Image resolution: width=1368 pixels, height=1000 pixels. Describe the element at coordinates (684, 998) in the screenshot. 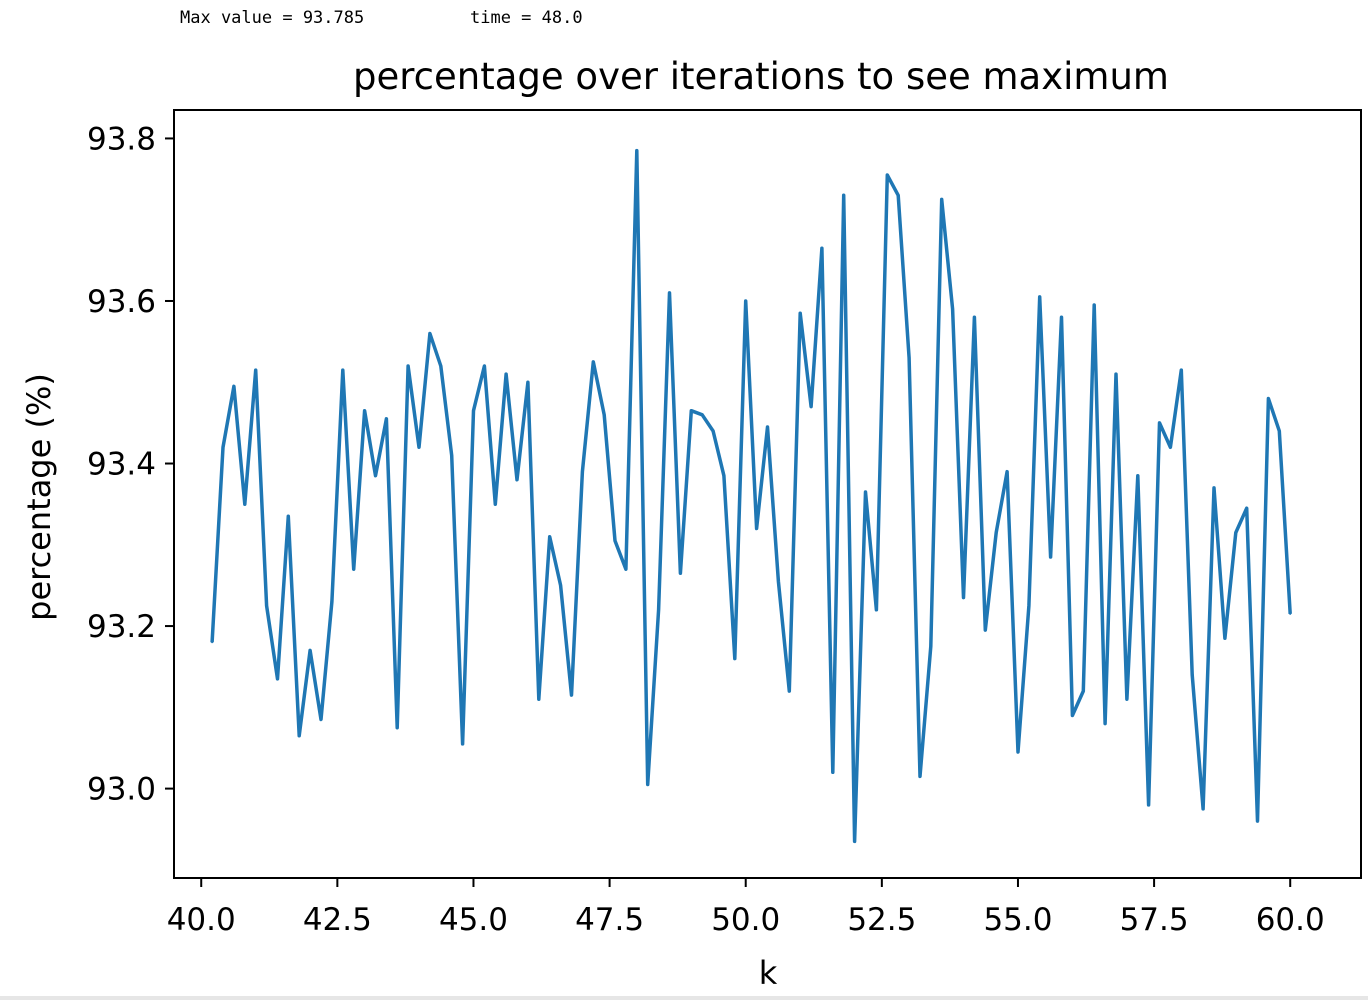

I see `cell-bottom-border` at that location.